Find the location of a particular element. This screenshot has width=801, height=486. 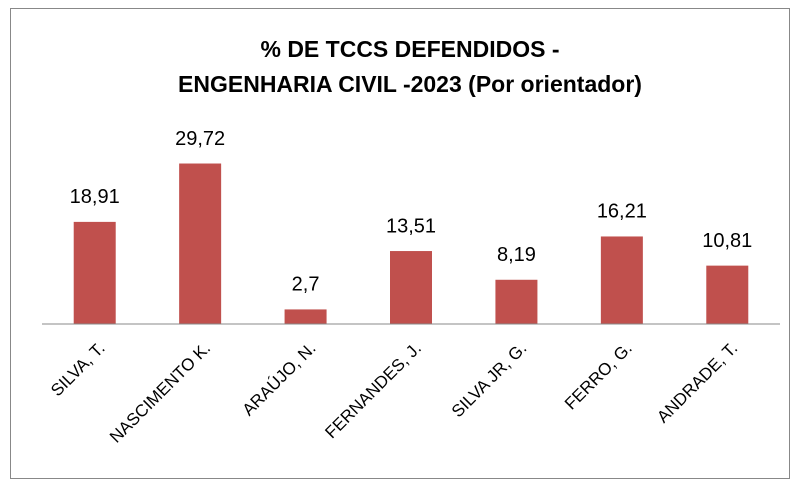

data-label: 18,91 is located at coordinates (95, 197).